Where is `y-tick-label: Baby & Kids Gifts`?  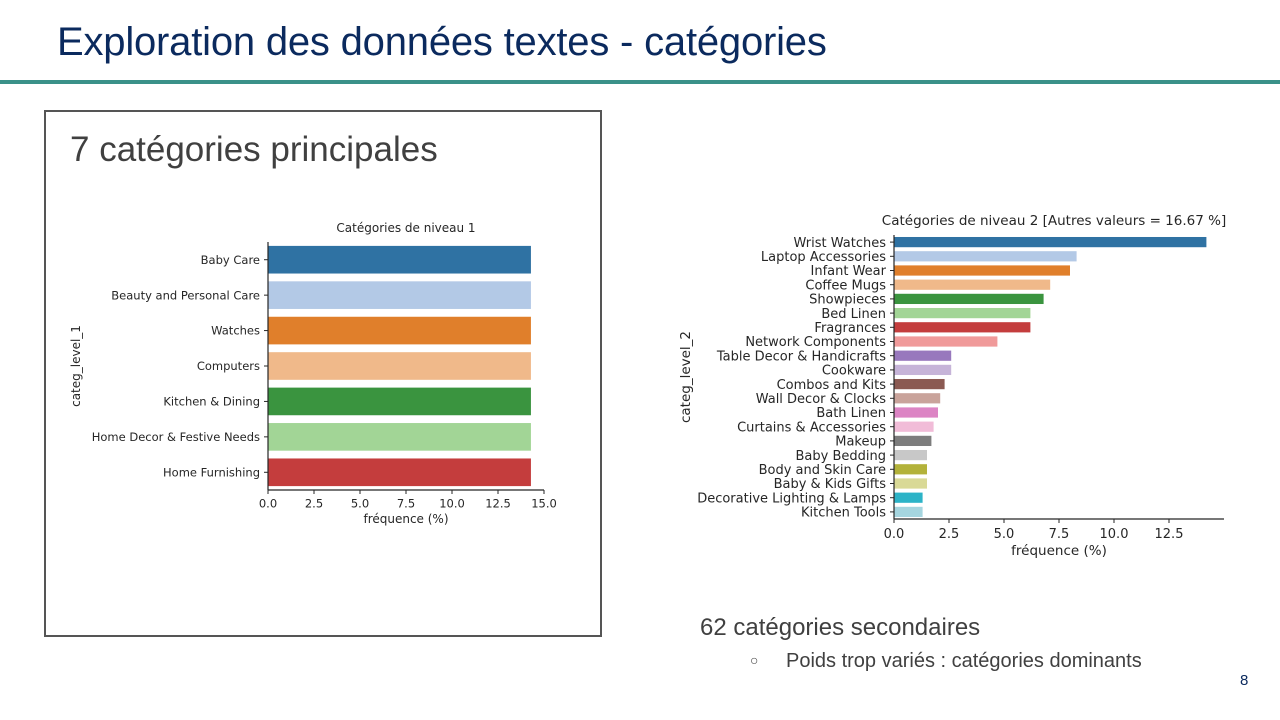 y-tick-label: Baby & Kids Gifts is located at coordinates (830, 484).